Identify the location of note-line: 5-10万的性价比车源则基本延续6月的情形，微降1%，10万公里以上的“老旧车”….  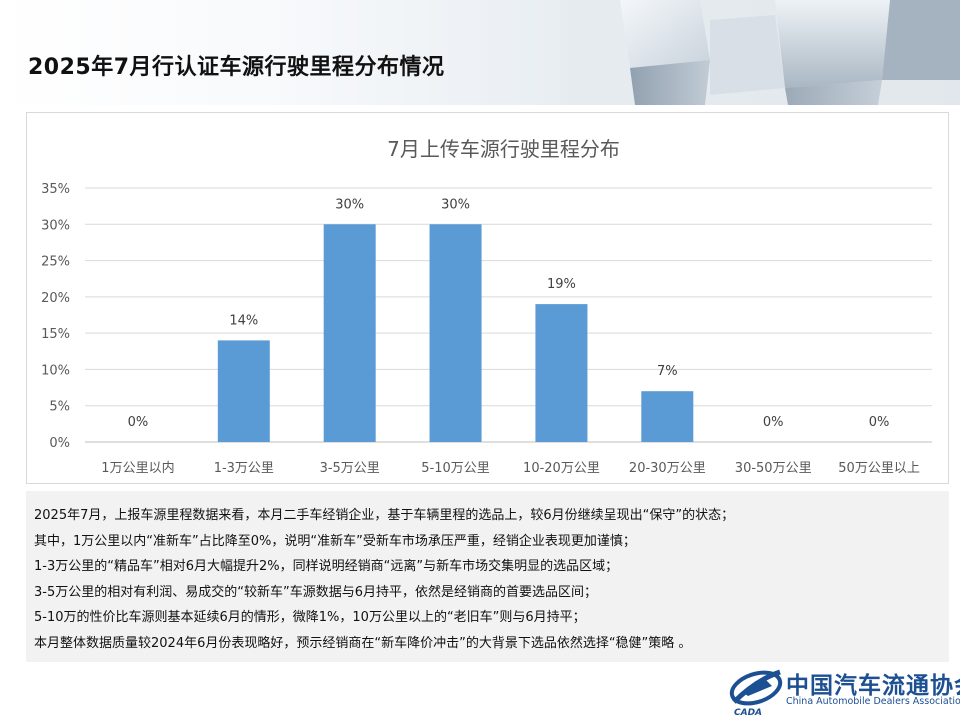
(310, 617).